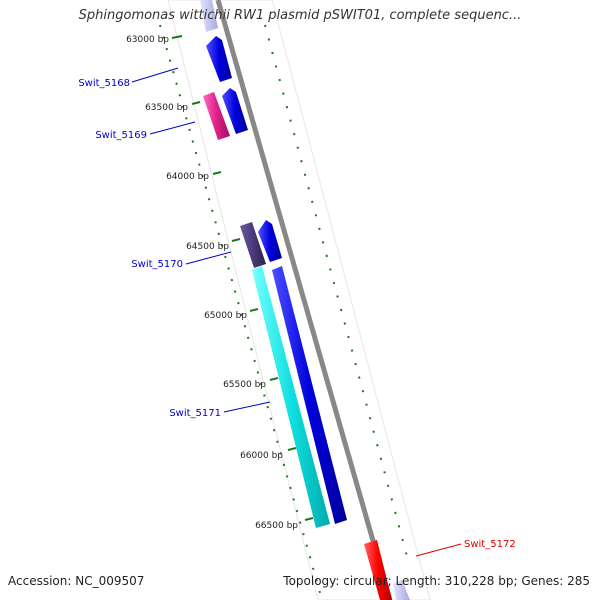  I want to click on tick-label: 64000 bp, so click(187, 177).